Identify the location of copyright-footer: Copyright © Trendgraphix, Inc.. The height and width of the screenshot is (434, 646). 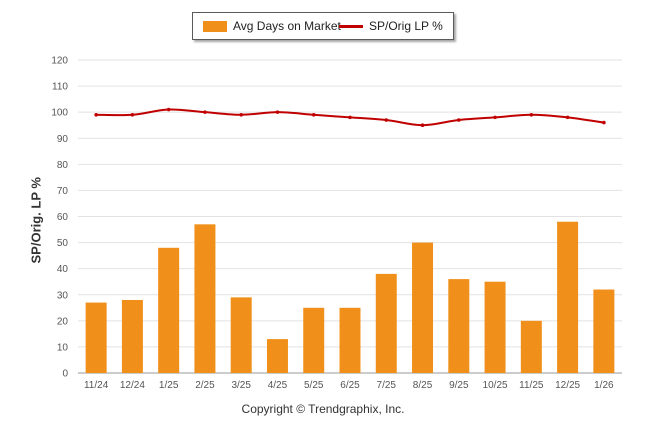
(323, 409).